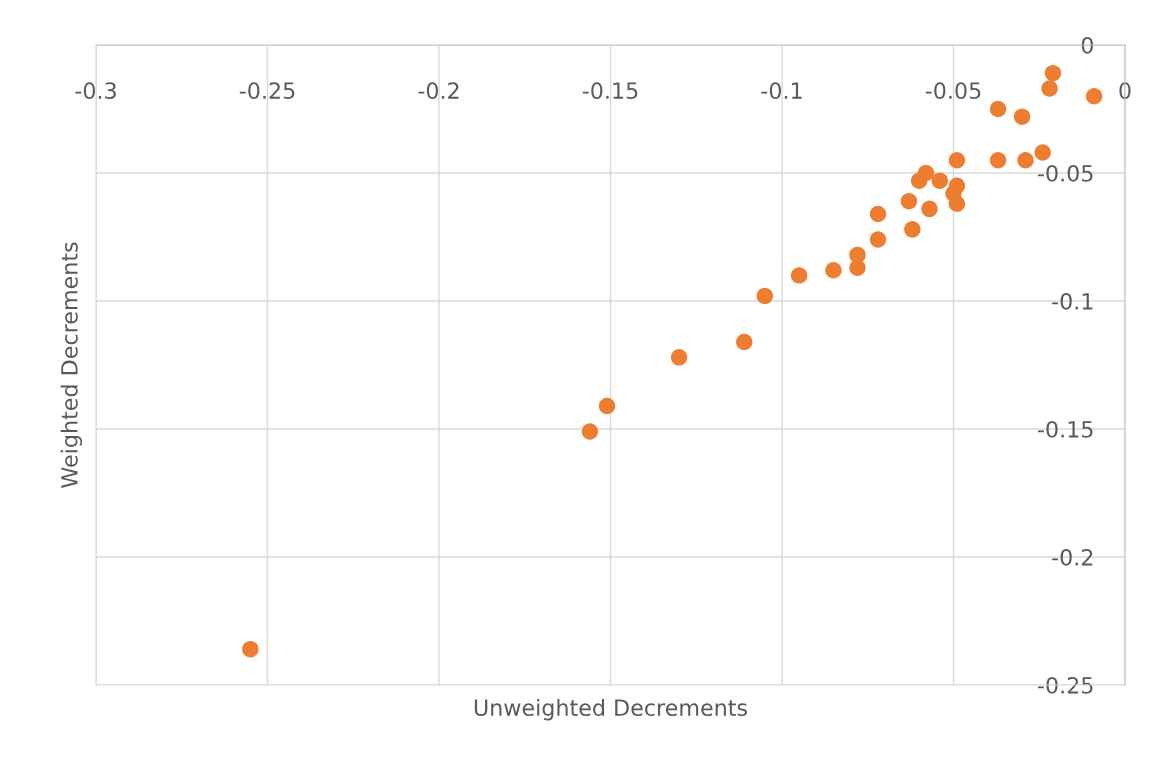 The height and width of the screenshot is (769, 1157). Describe the element at coordinates (1065, 173) in the screenshot. I see `y-tick-label: -0.05` at that location.